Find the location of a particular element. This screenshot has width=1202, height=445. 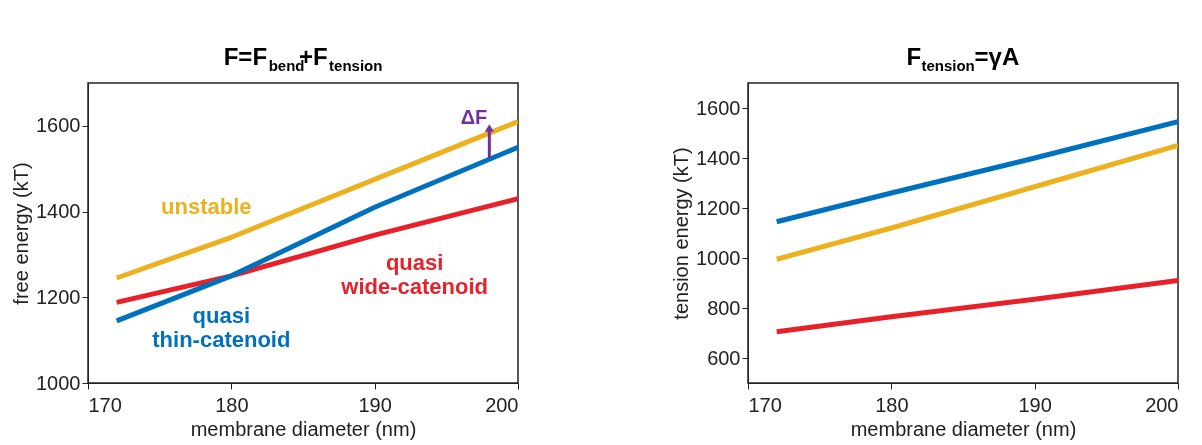

y-axis-title: tension energy (kT) is located at coordinates (681, 233).